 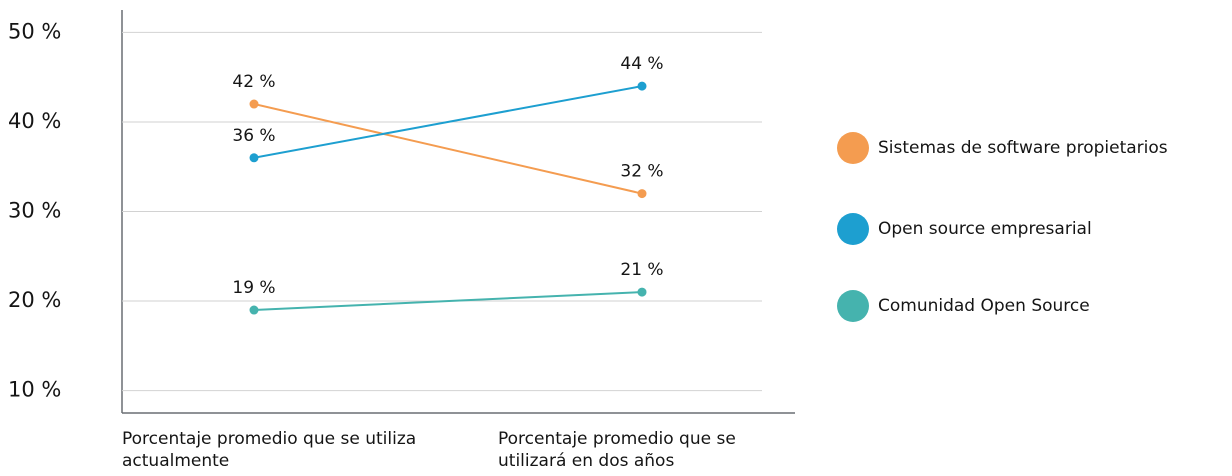 I want to click on data-label: 36 %, so click(x=253, y=136).